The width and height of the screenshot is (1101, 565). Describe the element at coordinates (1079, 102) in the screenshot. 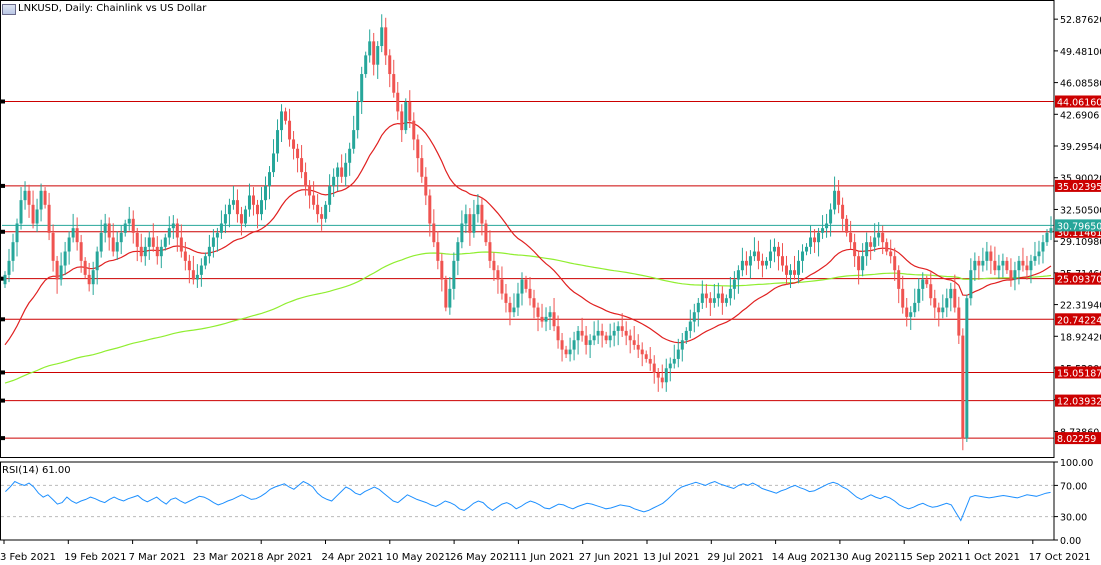

I see `level-label-text: 44.06160` at that location.